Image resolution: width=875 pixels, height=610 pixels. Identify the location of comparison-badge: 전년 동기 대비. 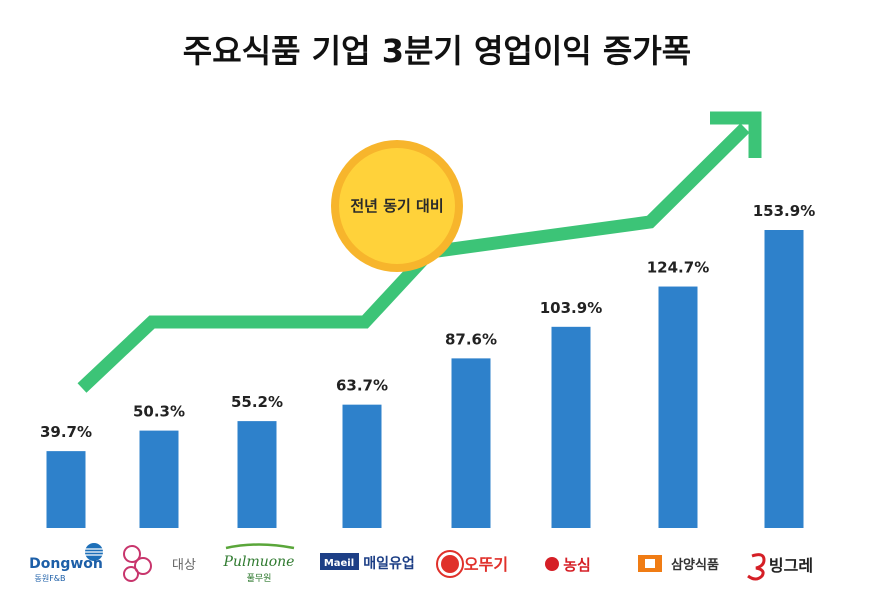
(397, 206).